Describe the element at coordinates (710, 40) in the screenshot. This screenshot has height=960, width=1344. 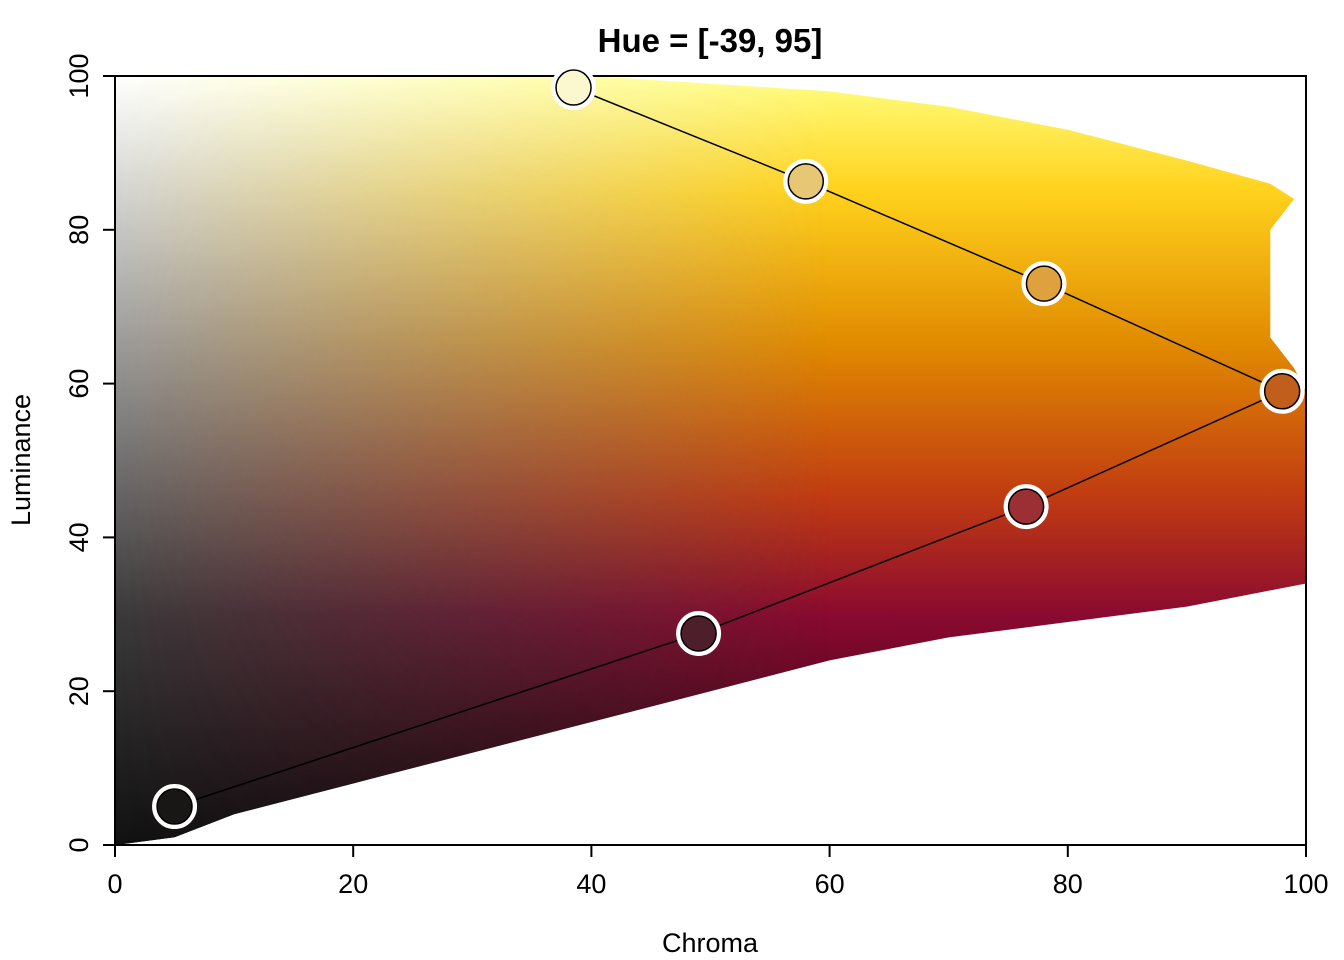
I see `chart-title: Hue = [-39, 95]` at that location.